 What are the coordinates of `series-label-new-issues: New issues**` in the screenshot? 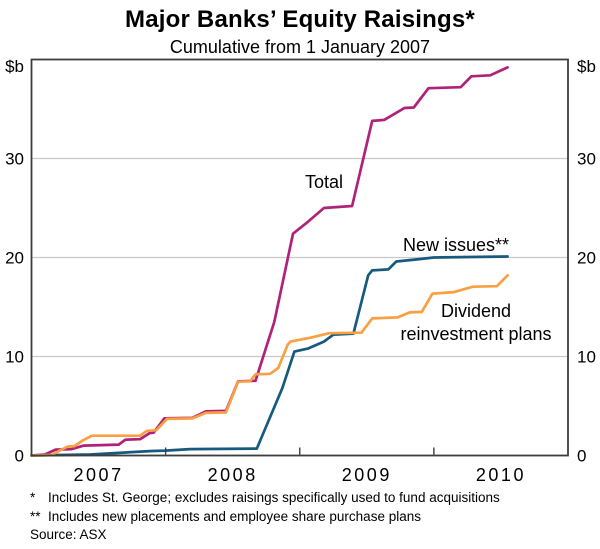 It's located at (456, 245).